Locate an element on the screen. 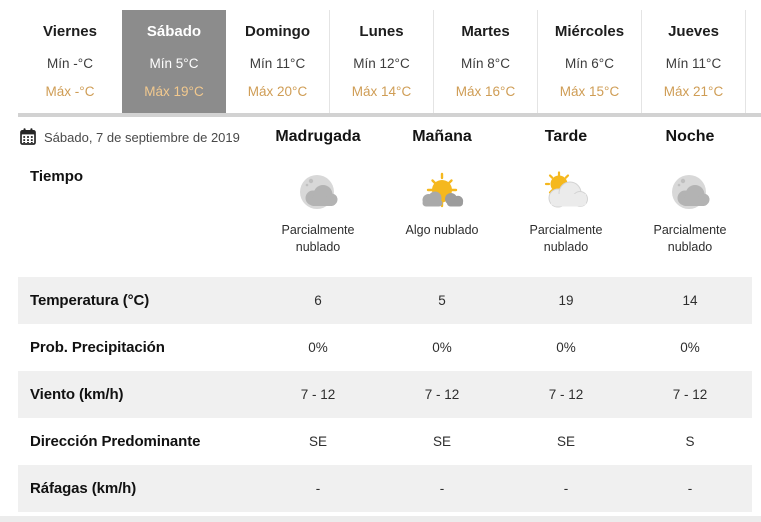 The height and width of the screenshot is (522, 761). tab-day-label: Lunes is located at coordinates (381, 31).